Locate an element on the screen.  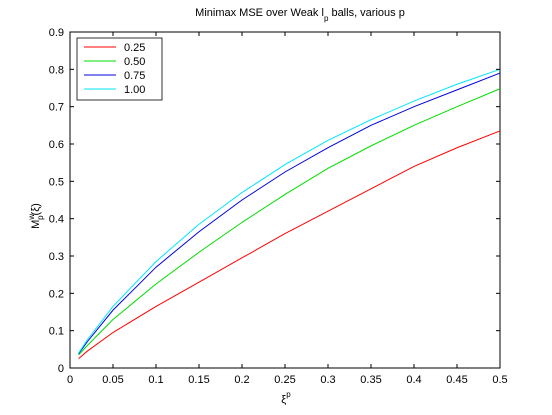
y-tick-label: 0.6 is located at coordinates (56, 145).